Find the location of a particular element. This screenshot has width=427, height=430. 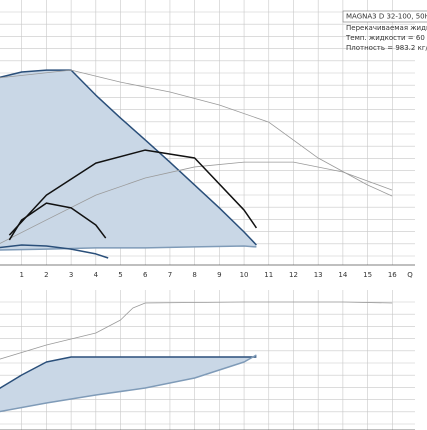

x-tick-label: 16 is located at coordinates (392, 275).